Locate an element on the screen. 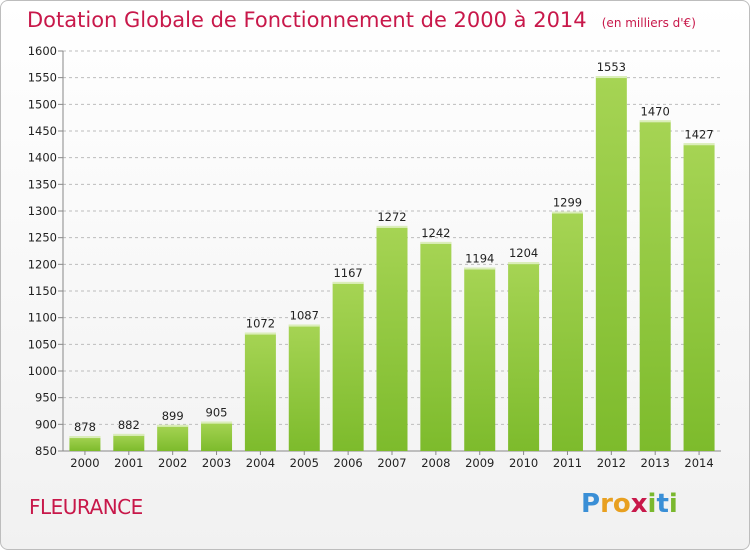 The width and height of the screenshot is (750, 550). y-tick-label: 1150 is located at coordinates (42, 291).